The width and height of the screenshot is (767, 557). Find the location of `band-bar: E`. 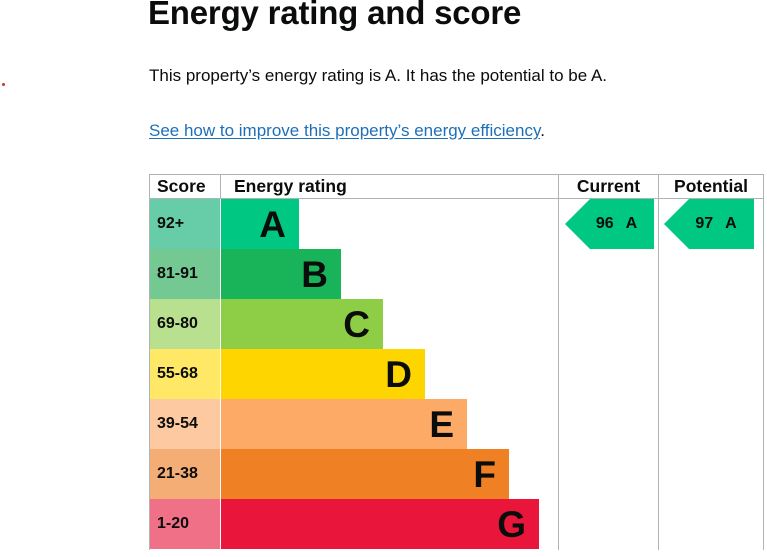

band-bar: E is located at coordinates (344, 424).